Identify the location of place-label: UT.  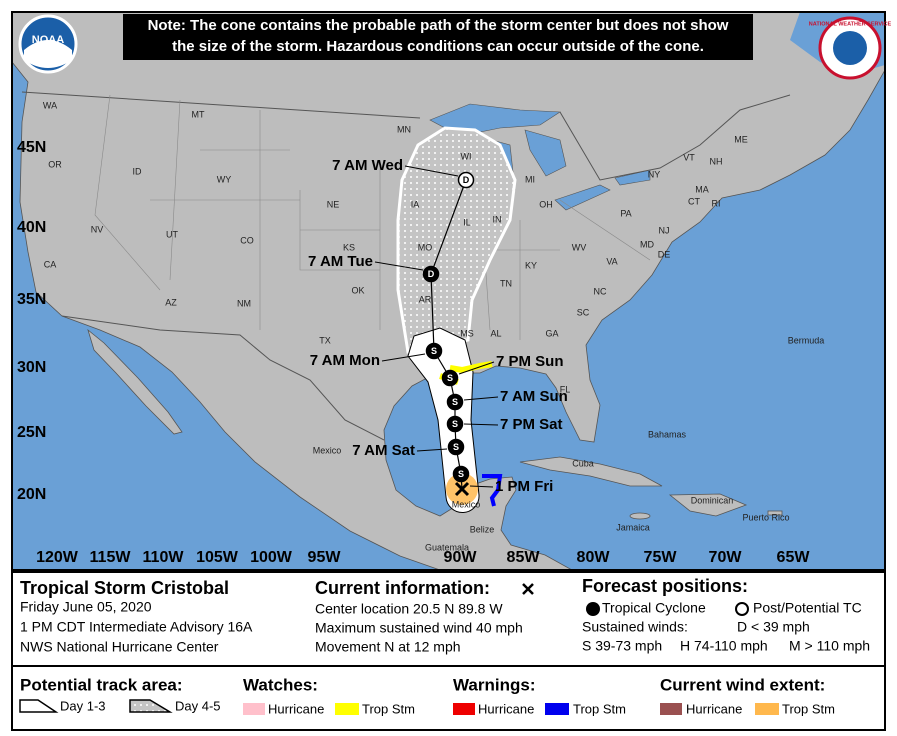
(172, 234).